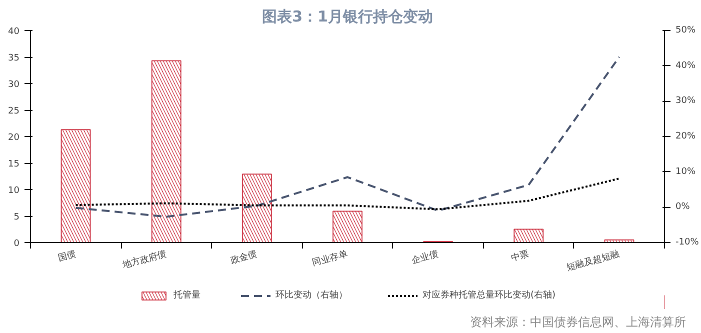  Describe the element at coordinates (14, 32) in the screenshot. I see `y-tick-label: 40` at that location.